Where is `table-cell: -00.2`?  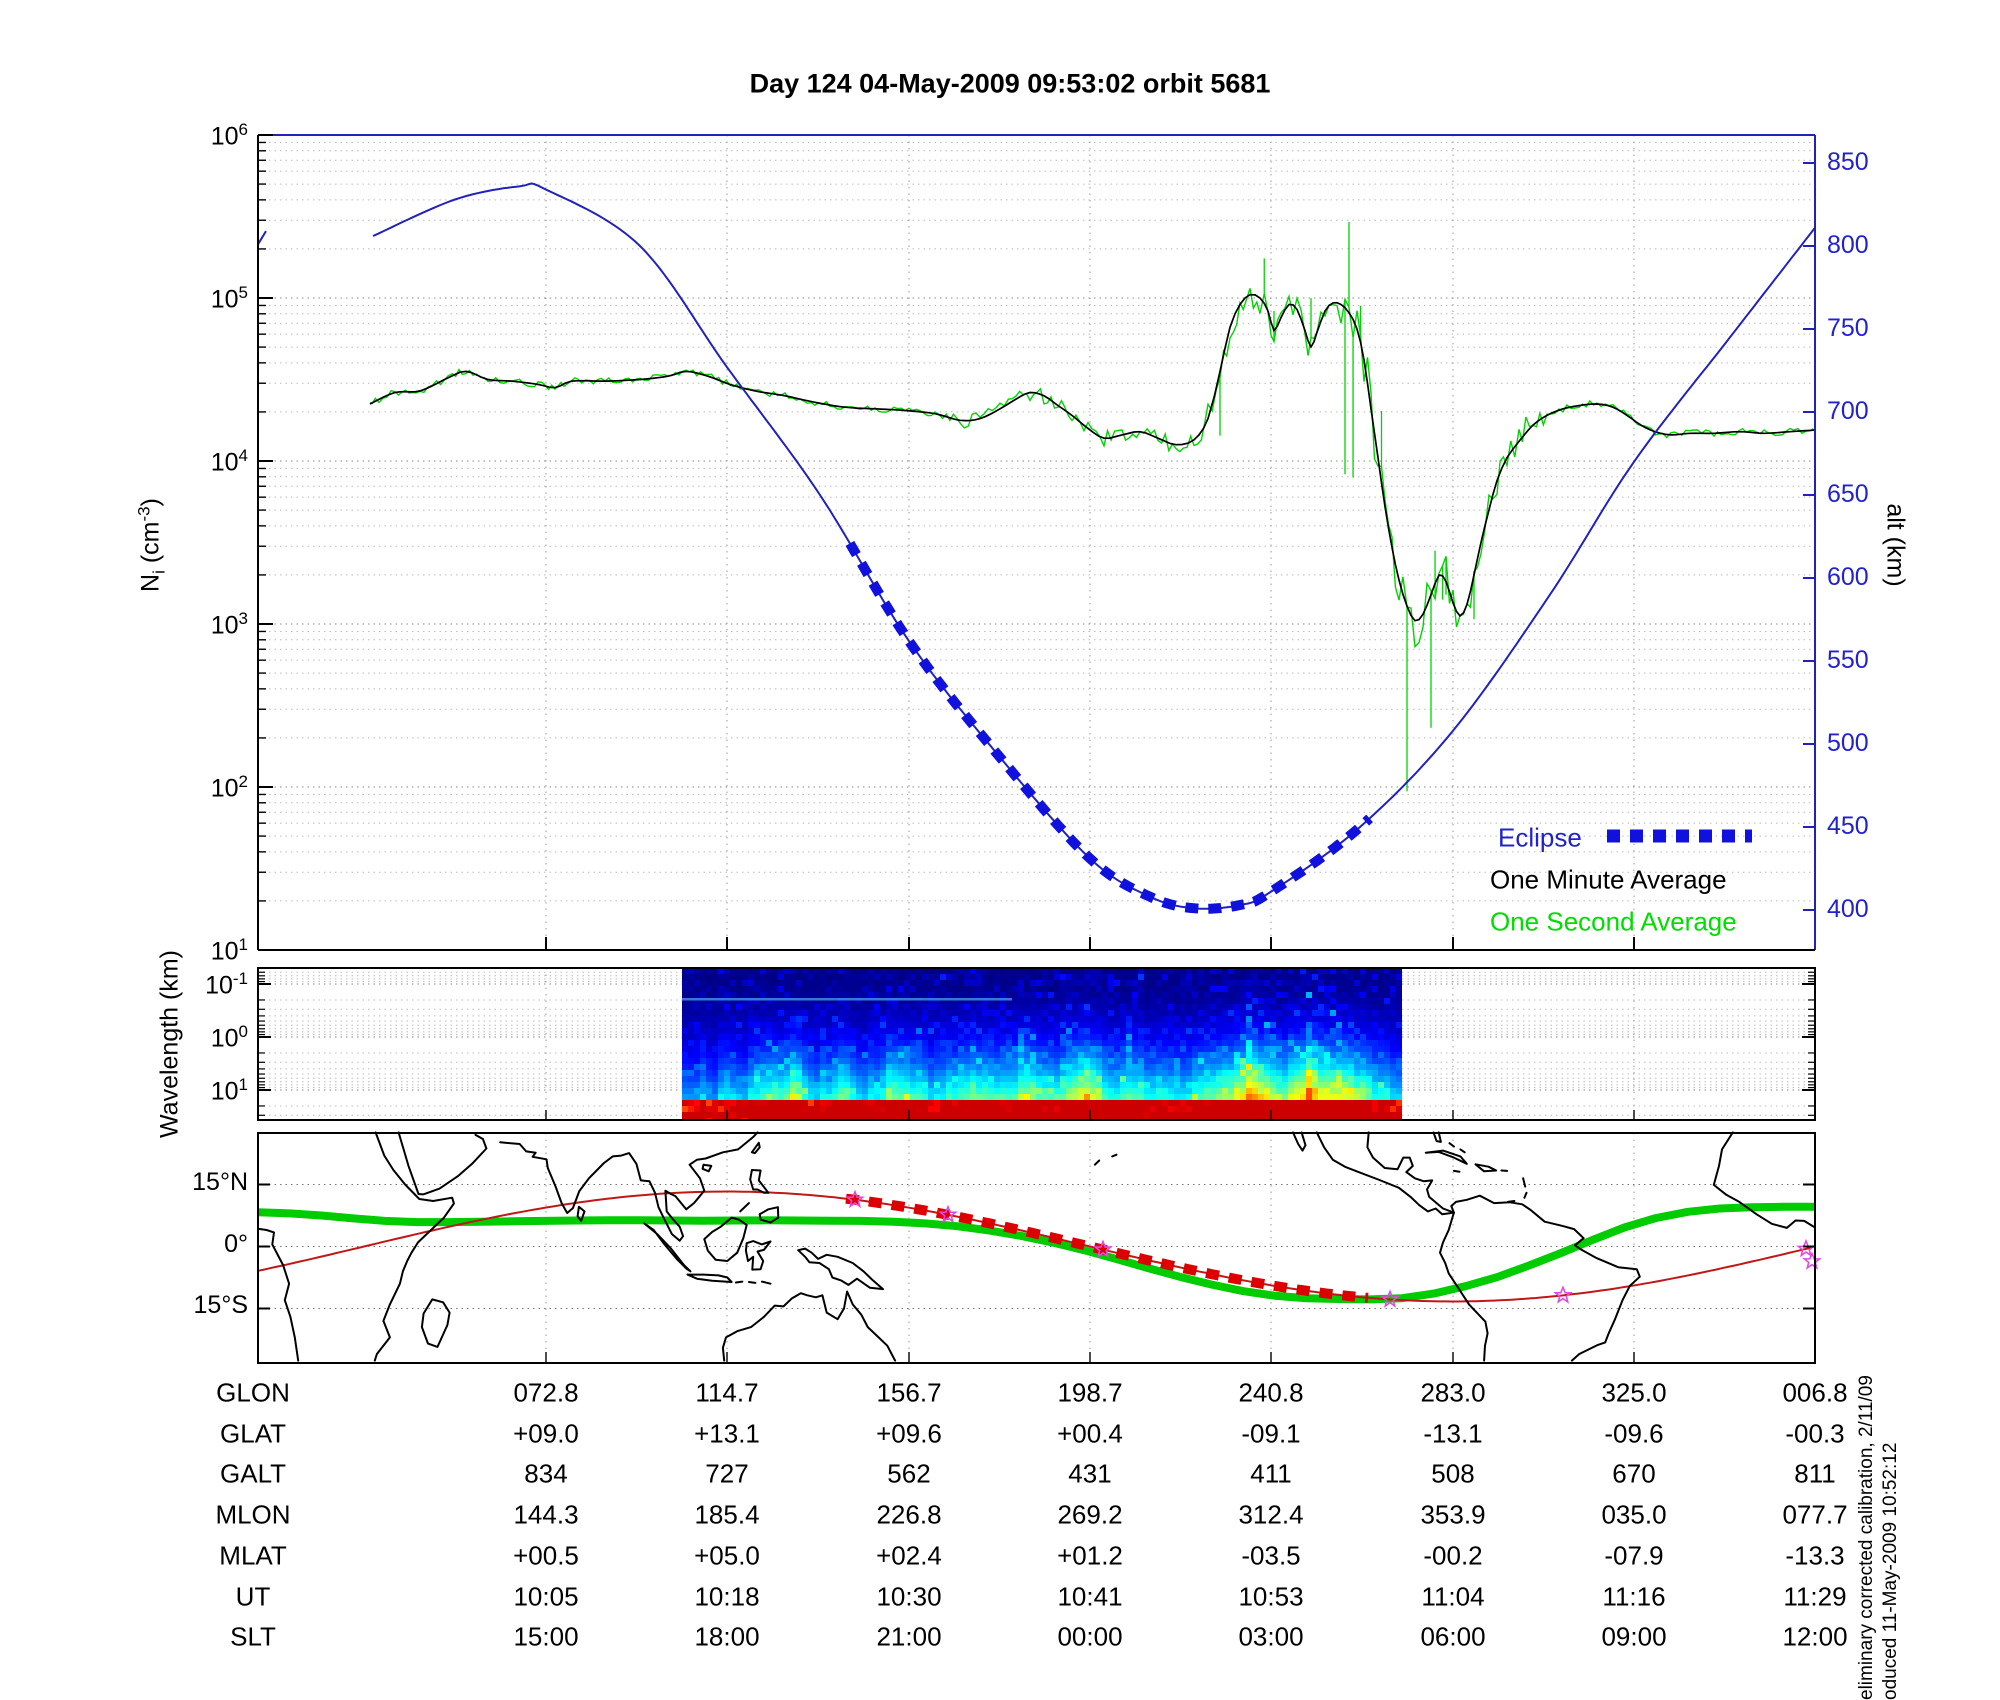 table-cell: -00.2 is located at coordinates (1453, 1555).